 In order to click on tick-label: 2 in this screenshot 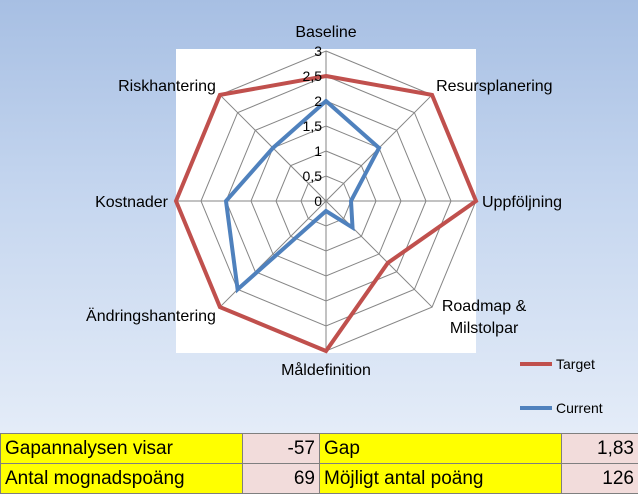, I will do `click(318, 101)`.